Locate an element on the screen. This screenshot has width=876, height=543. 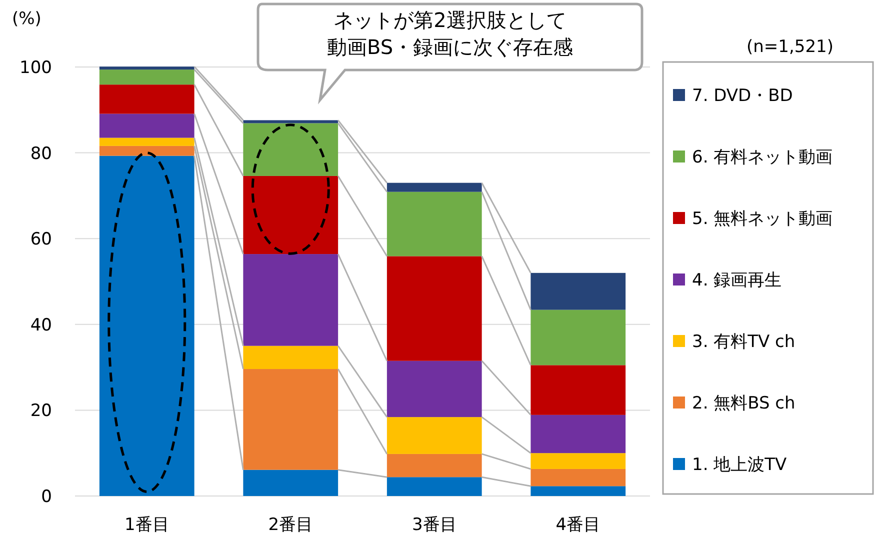
x-tick-label: 2番目 is located at coordinates (291, 525).